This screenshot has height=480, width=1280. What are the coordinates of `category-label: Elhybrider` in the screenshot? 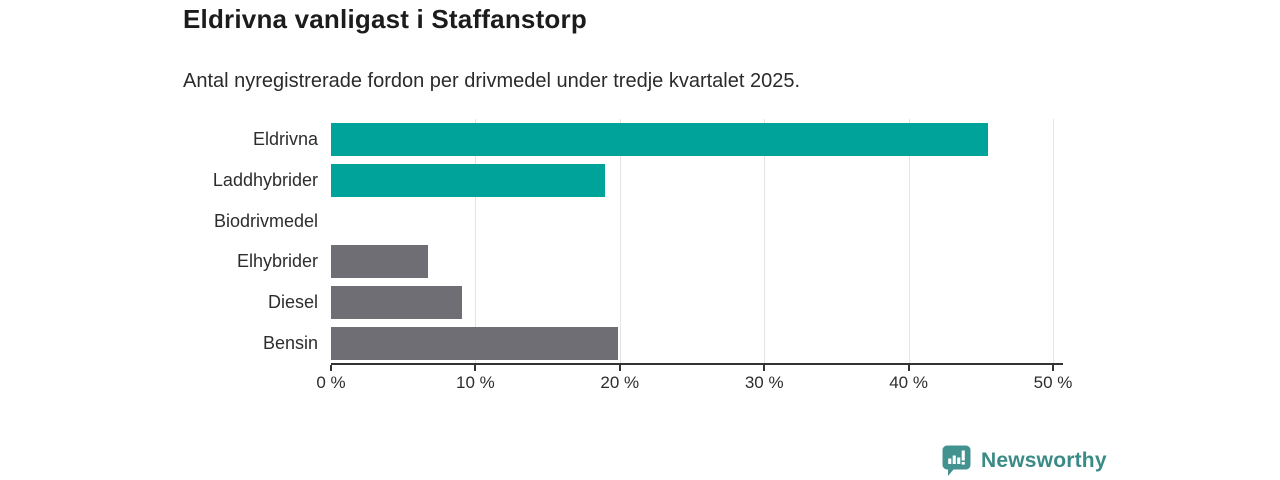 It's located at (277, 261).